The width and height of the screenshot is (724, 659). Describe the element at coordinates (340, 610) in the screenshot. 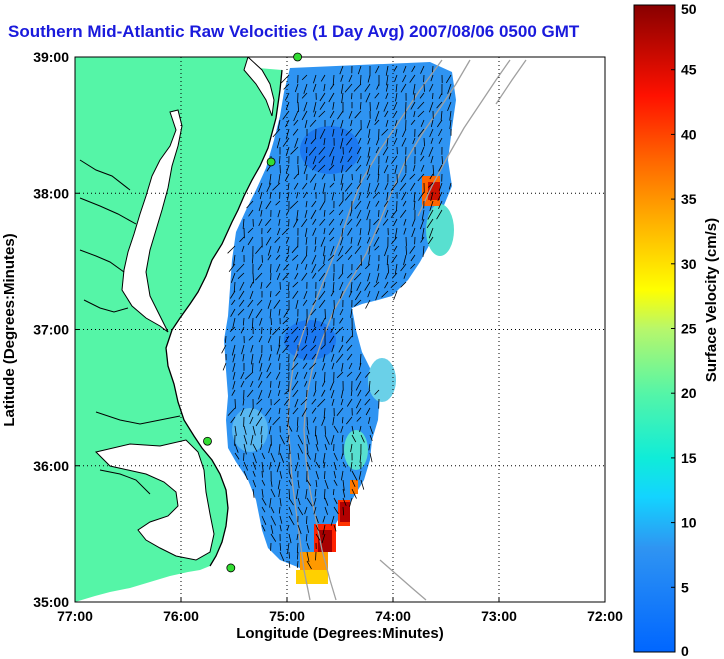

I see `x-axis-ticks: 77:00 76:00 75:00 74:00 73:00 72:00` at that location.